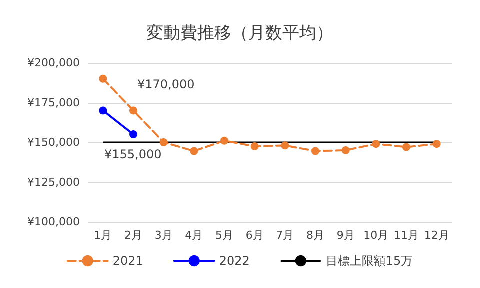 The height and width of the screenshot is (288, 480). I want to click on legend-label: 2021, so click(128, 261).